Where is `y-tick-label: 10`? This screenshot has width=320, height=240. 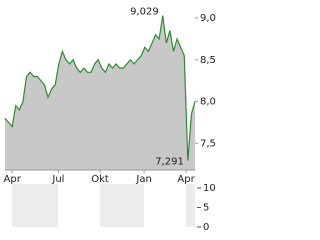
y-tick-label: 10 is located at coordinates (209, 188).